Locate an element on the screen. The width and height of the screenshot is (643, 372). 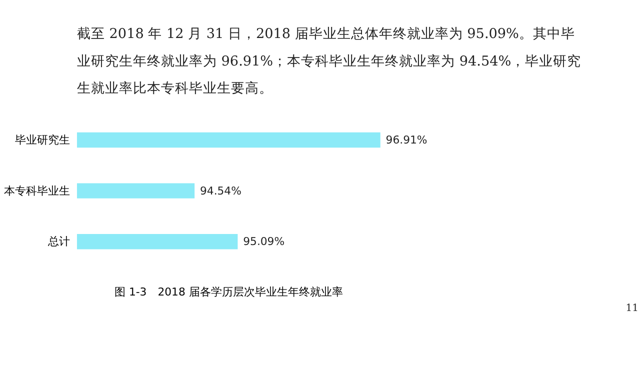
y-tick-label: 本专科毕业生 is located at coordinates (37, 191).